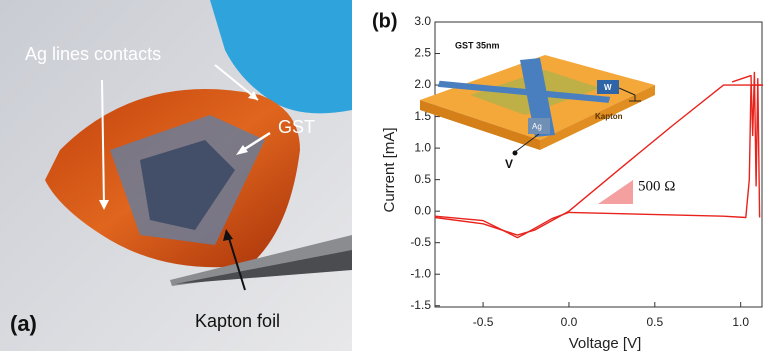 The height and width of the screenshot is (356, 763). I want to click on x-tick-label: 1.0, so click(740, 322).